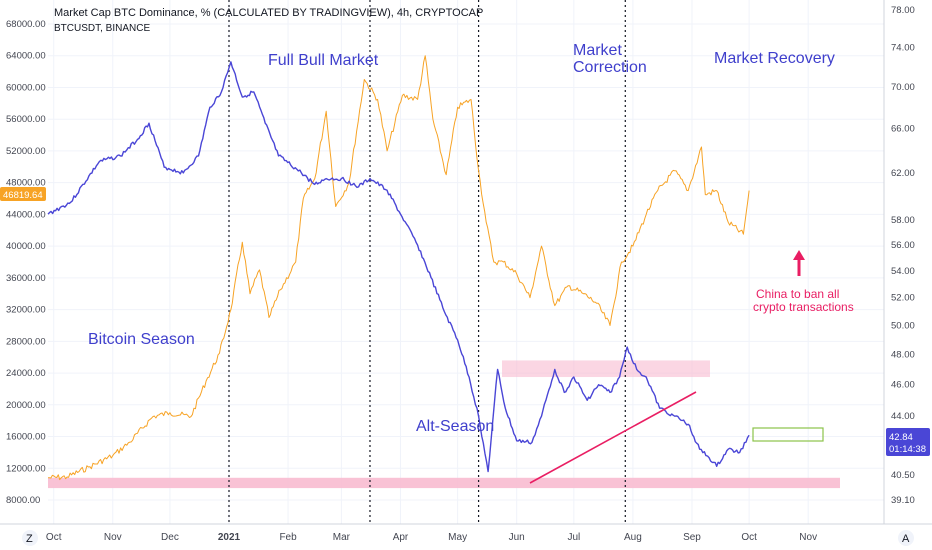  What do you see at coordinates (26, 278) in the screenshot?
I see `left-axis-tick: 36000.00` at bounding box center [26, 278].